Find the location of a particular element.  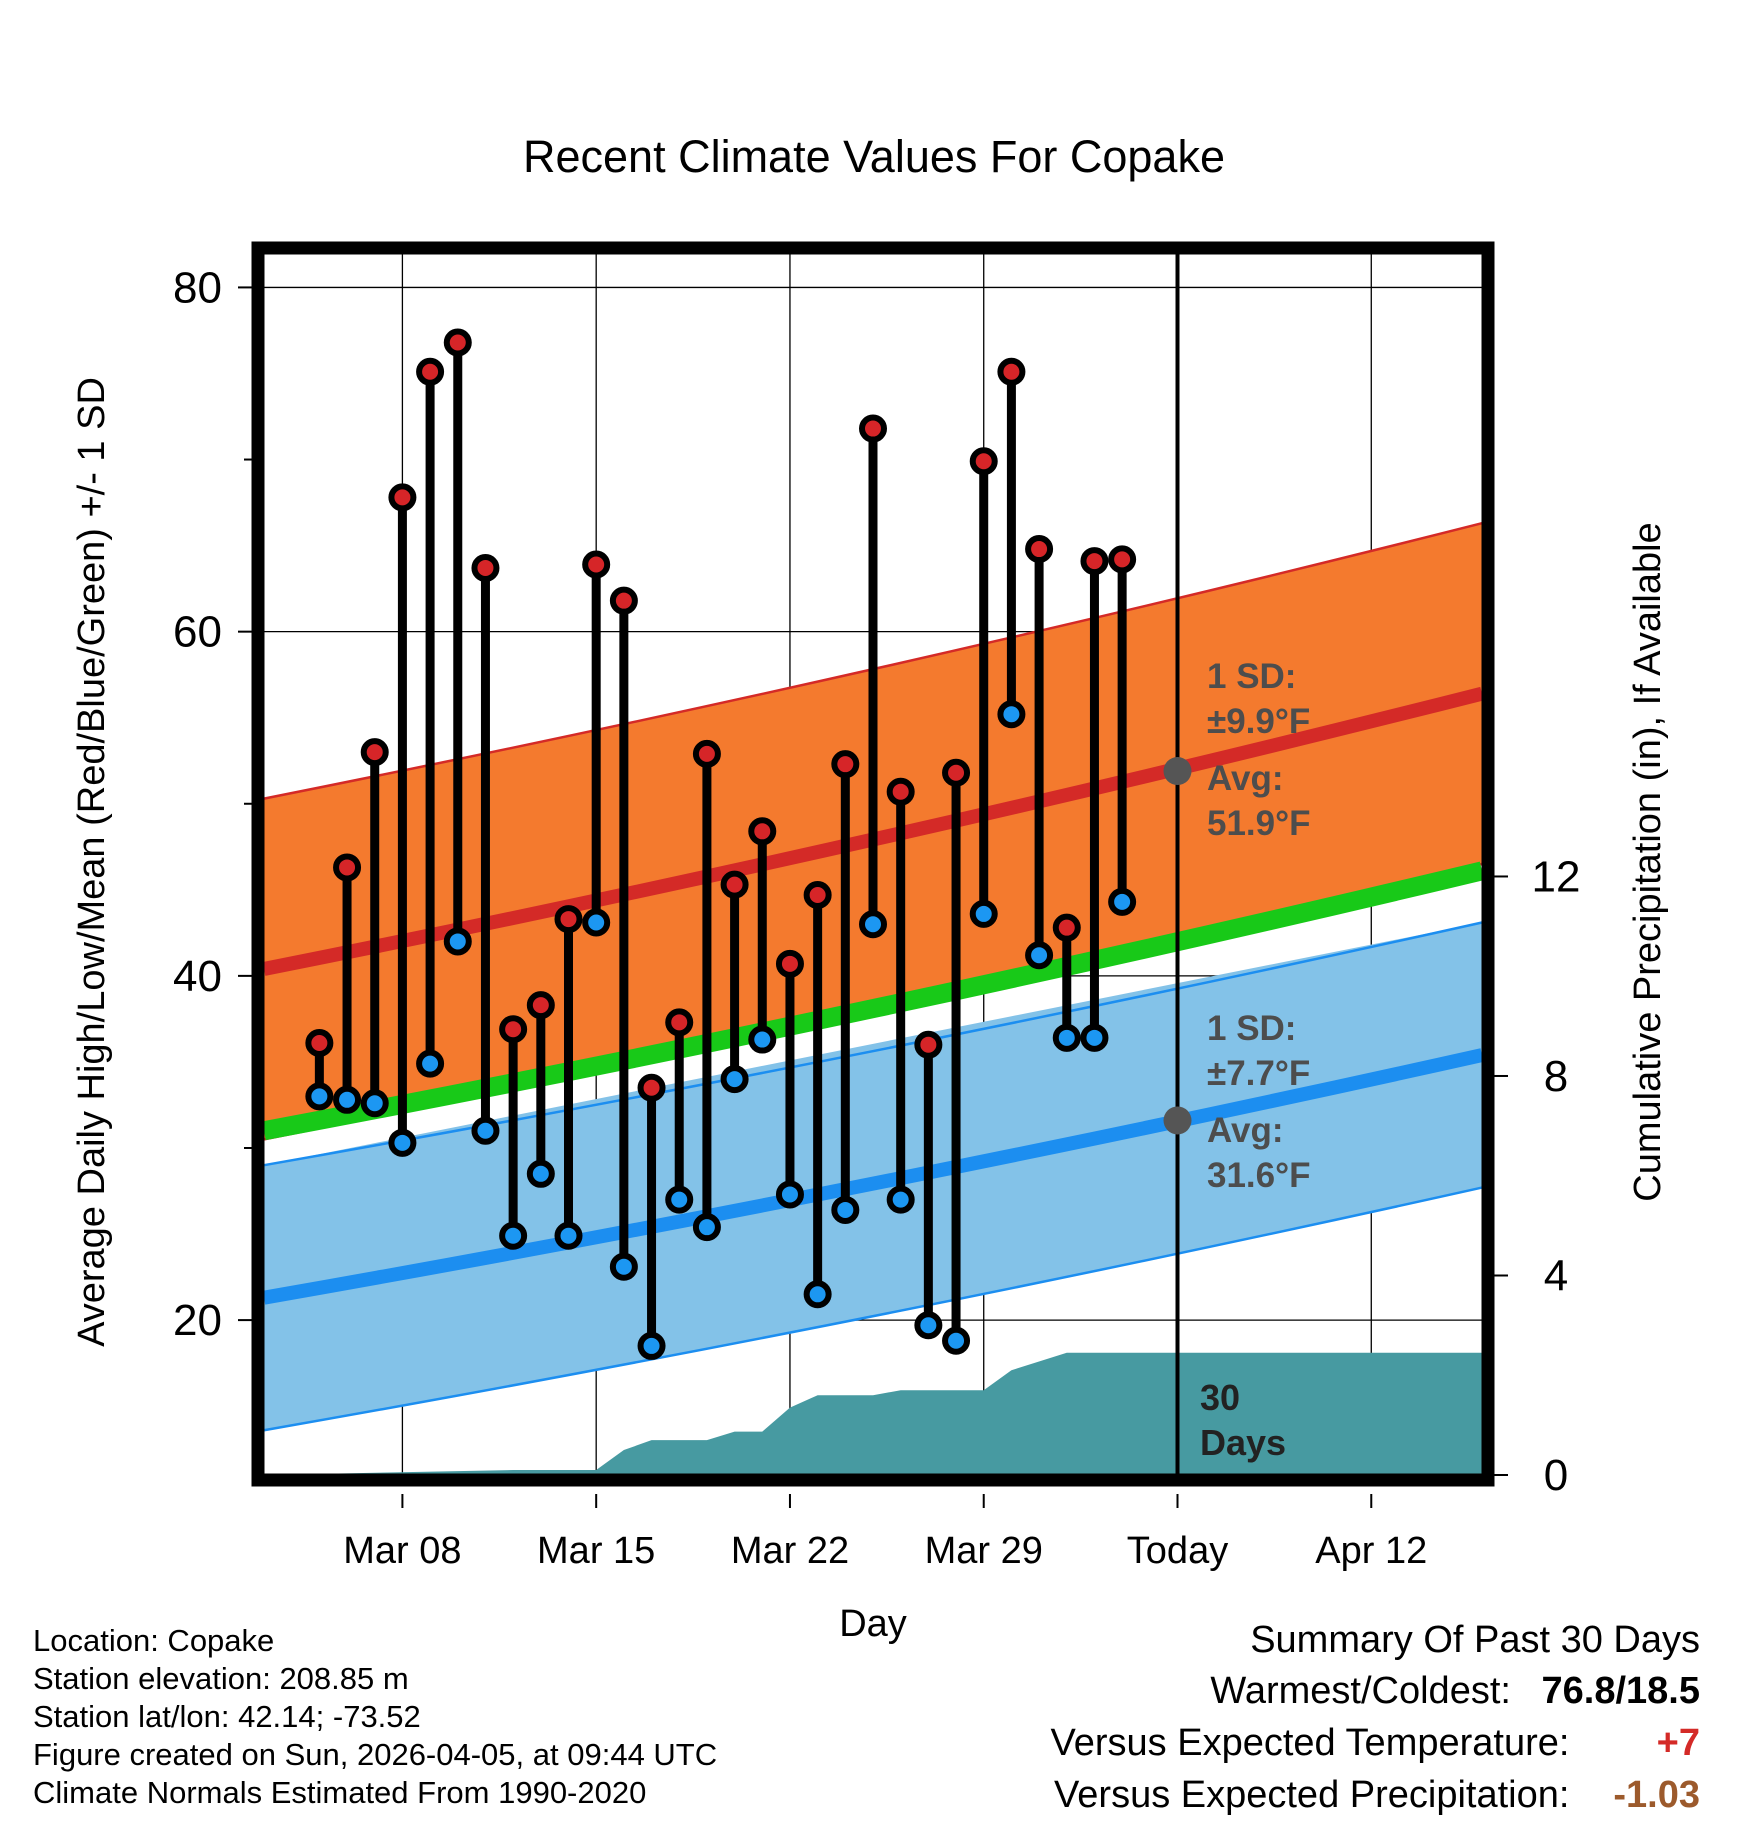

low-avg-value: 31.6°F is located at coordinates (1259, 1175).